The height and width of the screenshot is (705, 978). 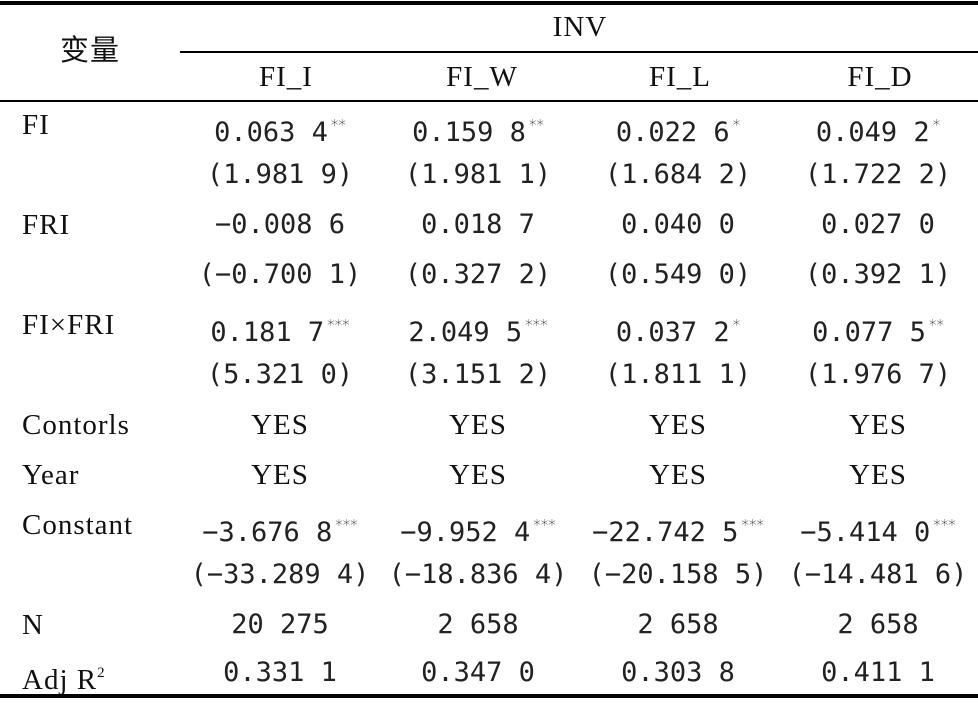 I want to click on table-cell: 0.018 7, so click(x=478, y=225).